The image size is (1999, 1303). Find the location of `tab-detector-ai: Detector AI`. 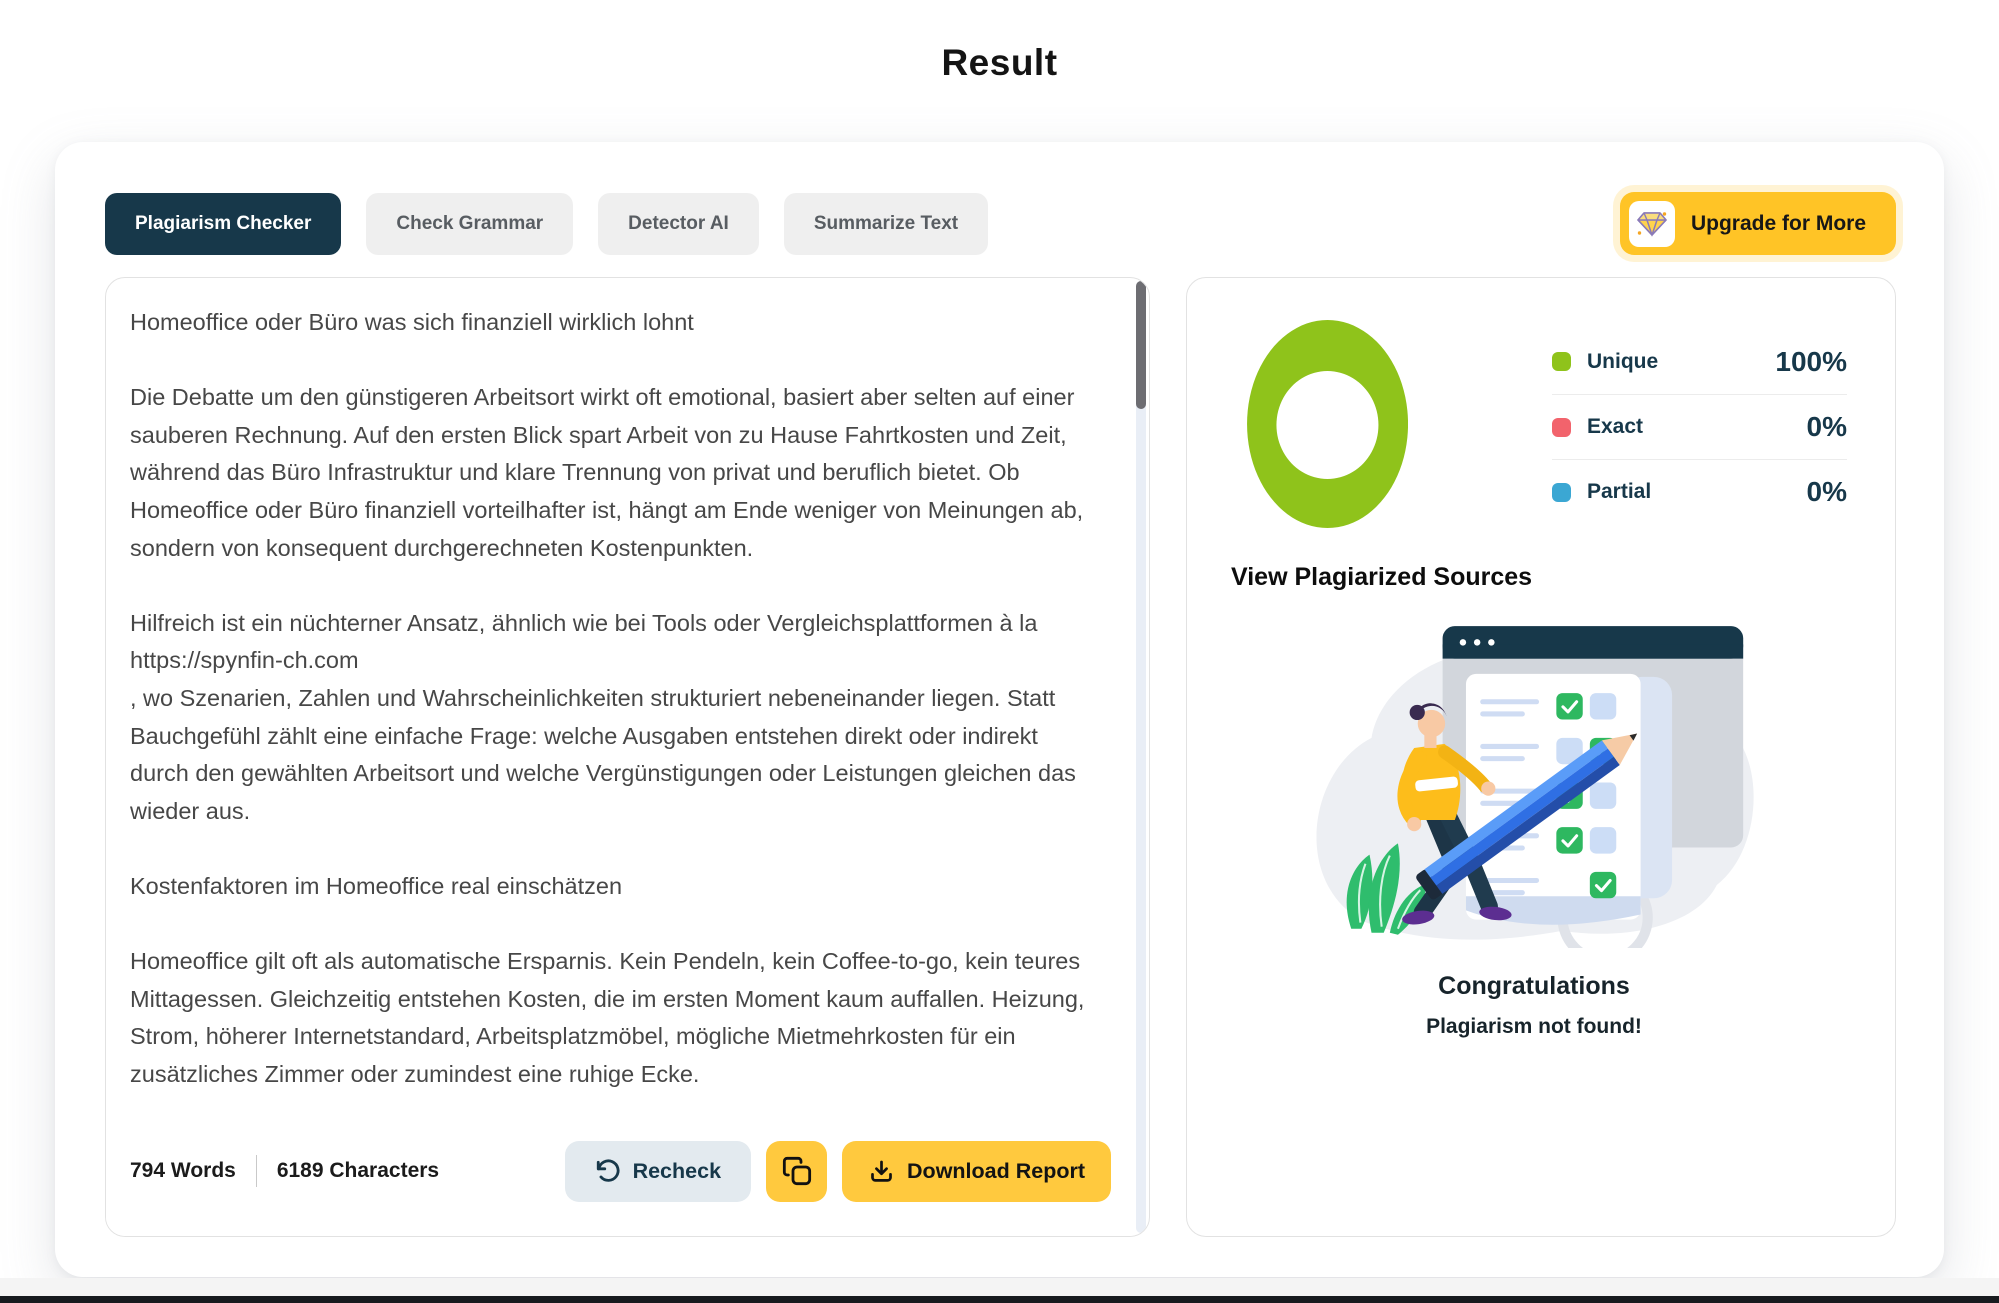

tab-detector-ai: Detector AI is located at coordinates (678, 223).